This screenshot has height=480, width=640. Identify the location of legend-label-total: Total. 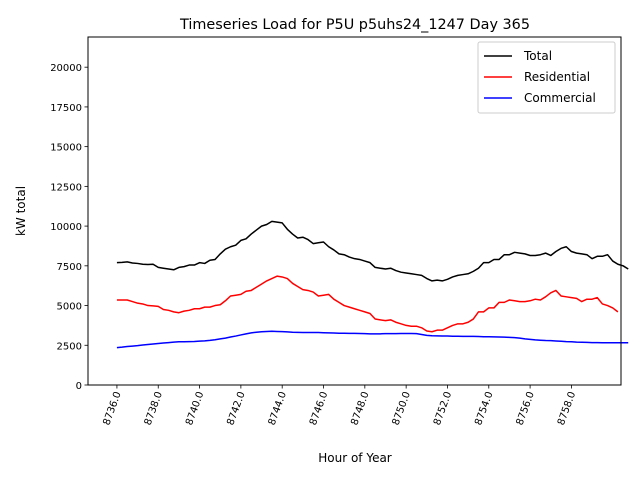
(537, 56).